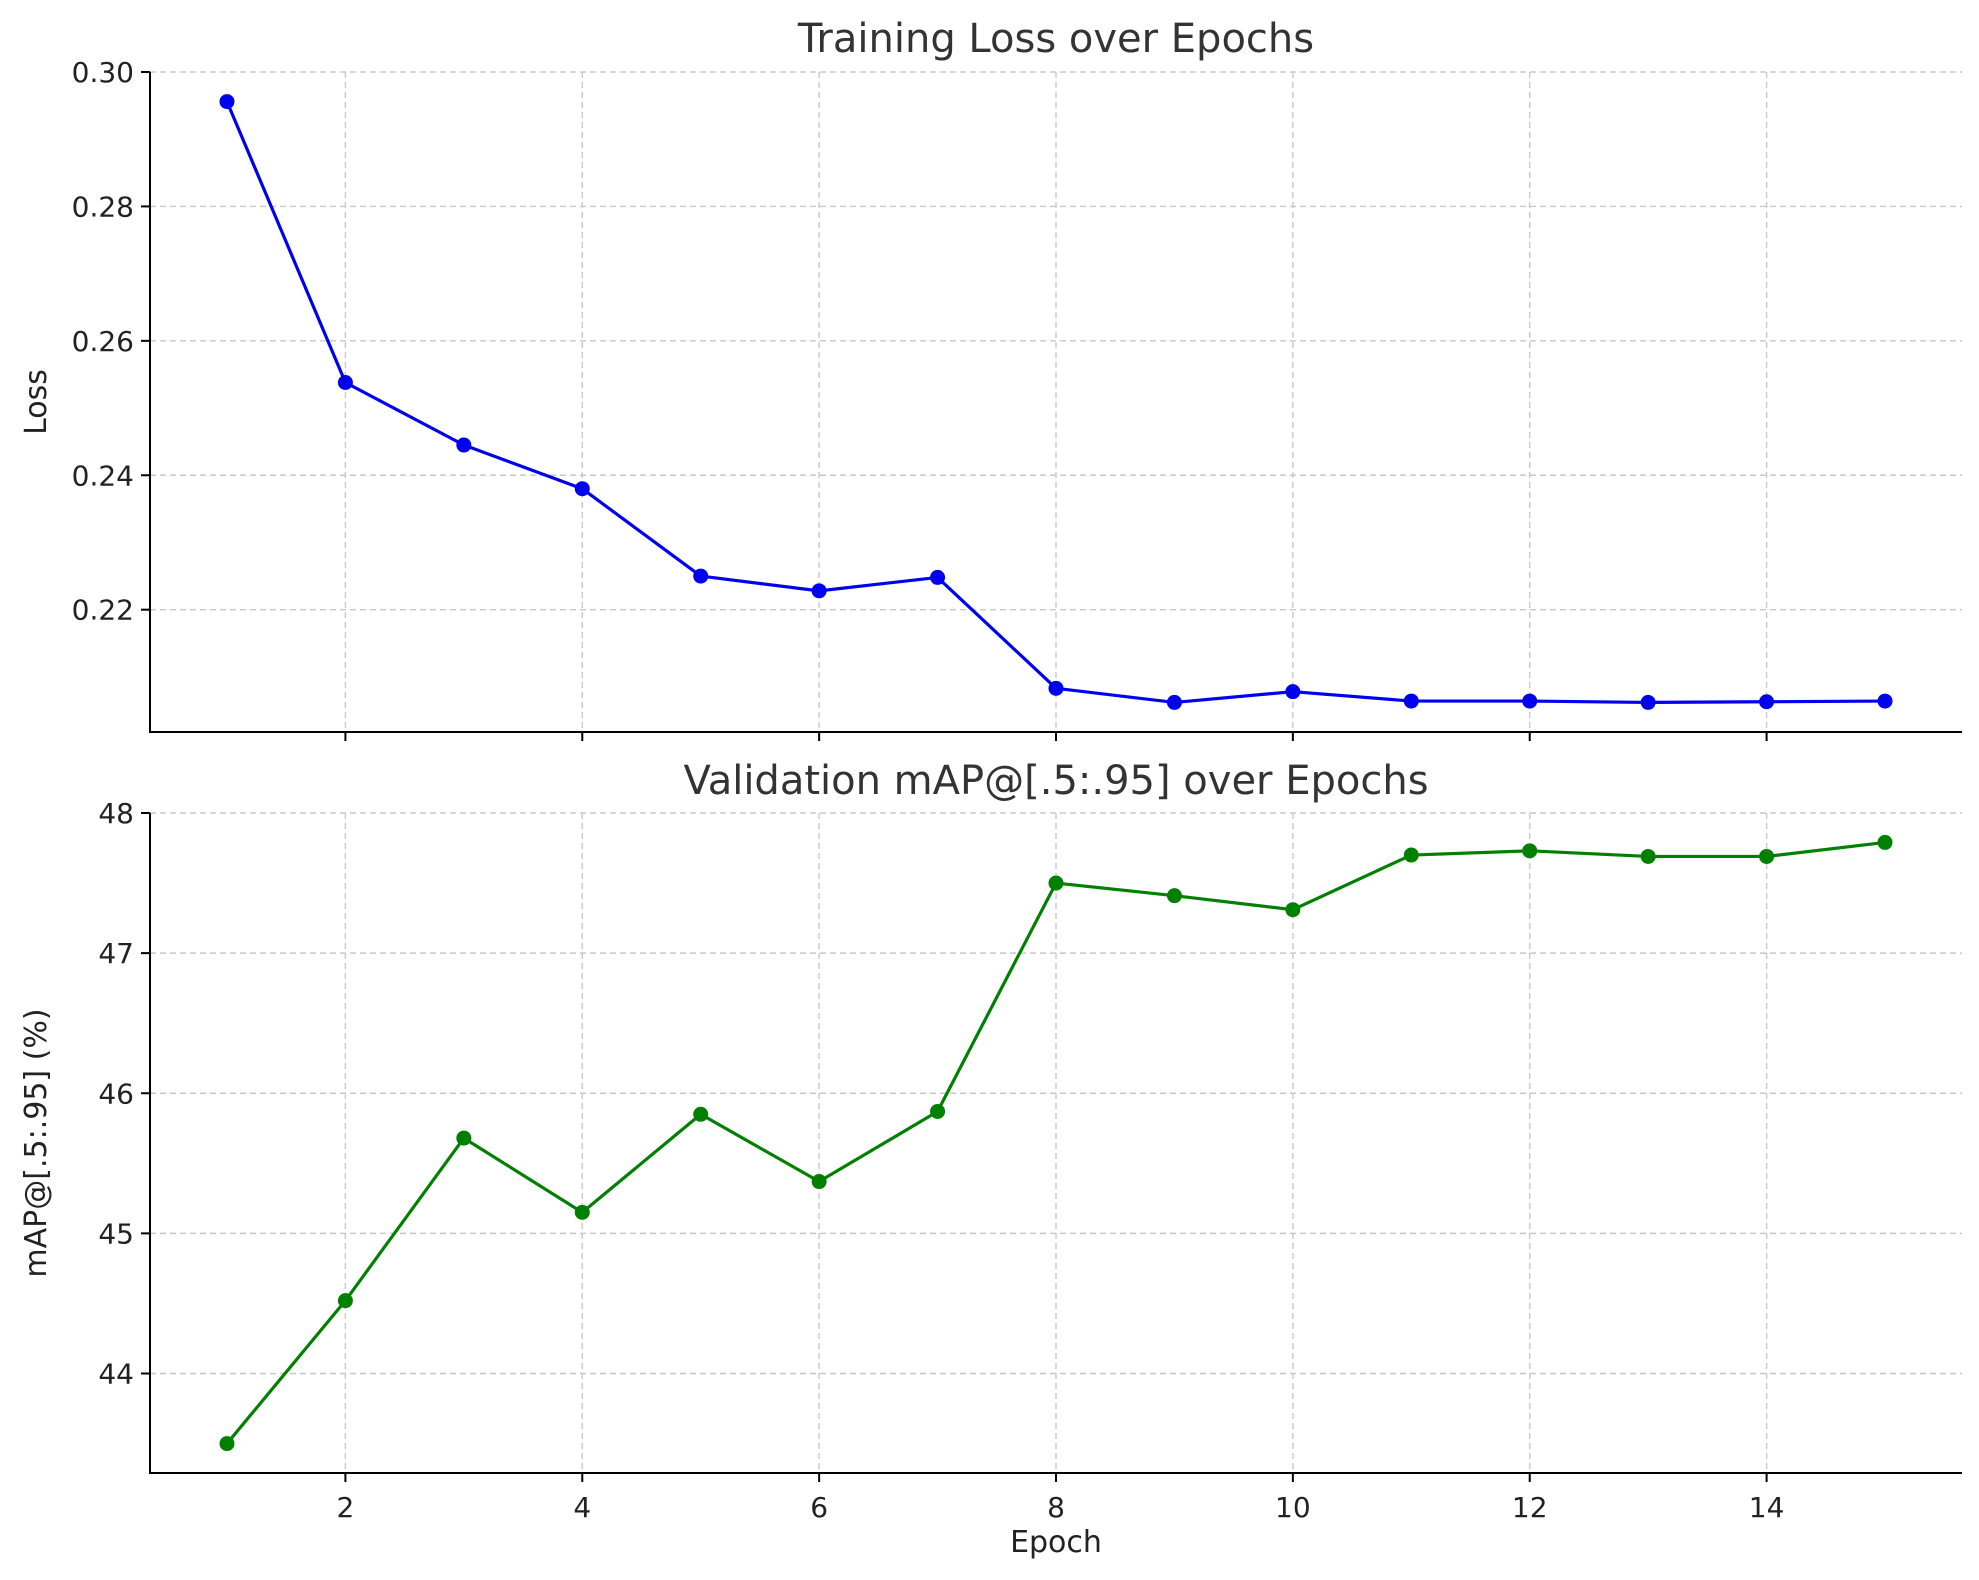 This screenshot has width=1979, height=1580. I want to click on y-tick-label: 48, so click(116, 813).